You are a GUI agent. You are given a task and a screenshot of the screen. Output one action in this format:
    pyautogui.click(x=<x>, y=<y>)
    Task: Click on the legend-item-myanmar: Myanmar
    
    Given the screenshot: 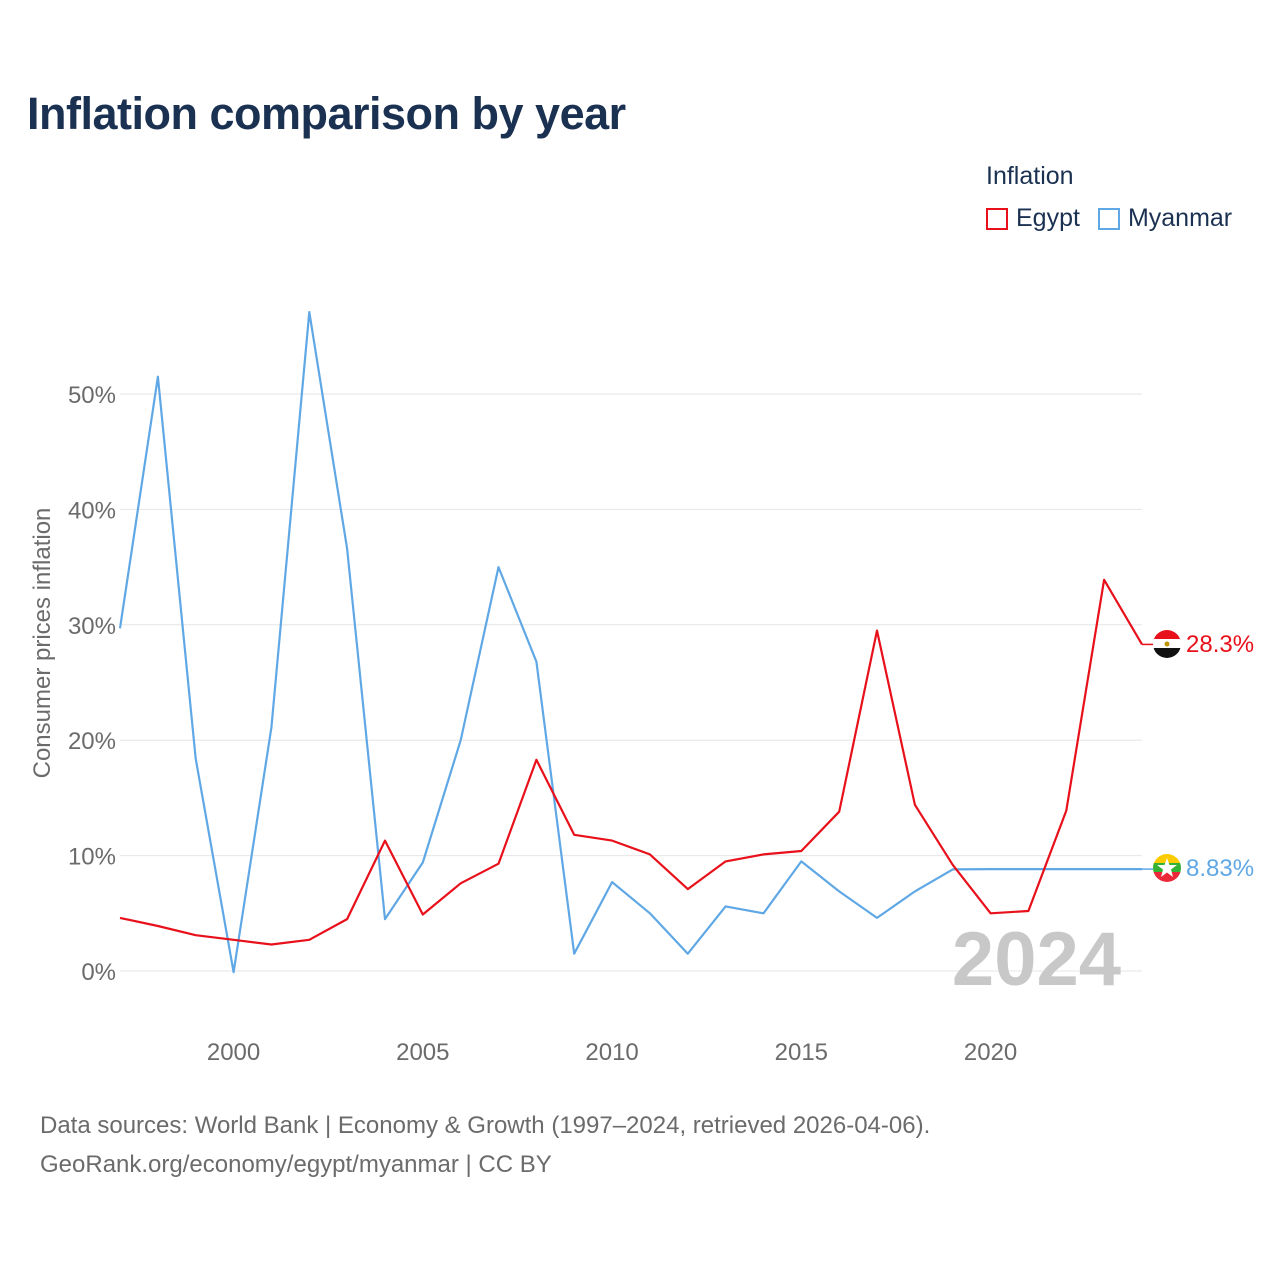 What is the action you would take?
    pyautogui.click(x=1165, y=218)
    